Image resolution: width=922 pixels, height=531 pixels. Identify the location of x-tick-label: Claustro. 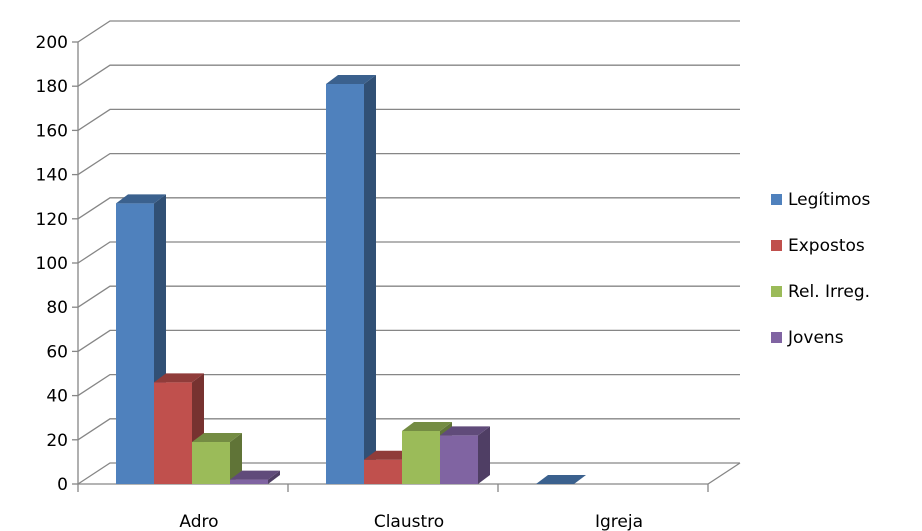
(409, 521).